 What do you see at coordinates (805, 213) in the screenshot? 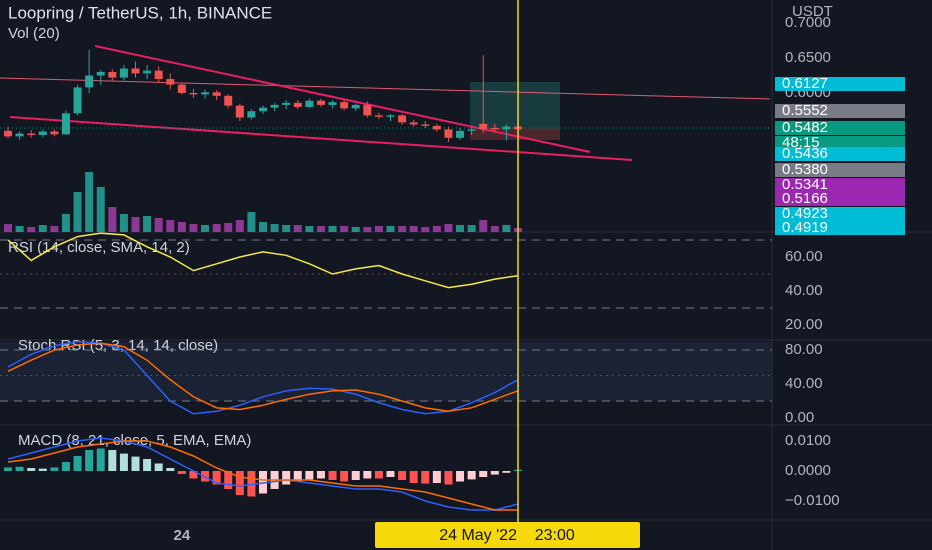
I see `price-tag-label: 0.4923` at bounding box center [805, 213].